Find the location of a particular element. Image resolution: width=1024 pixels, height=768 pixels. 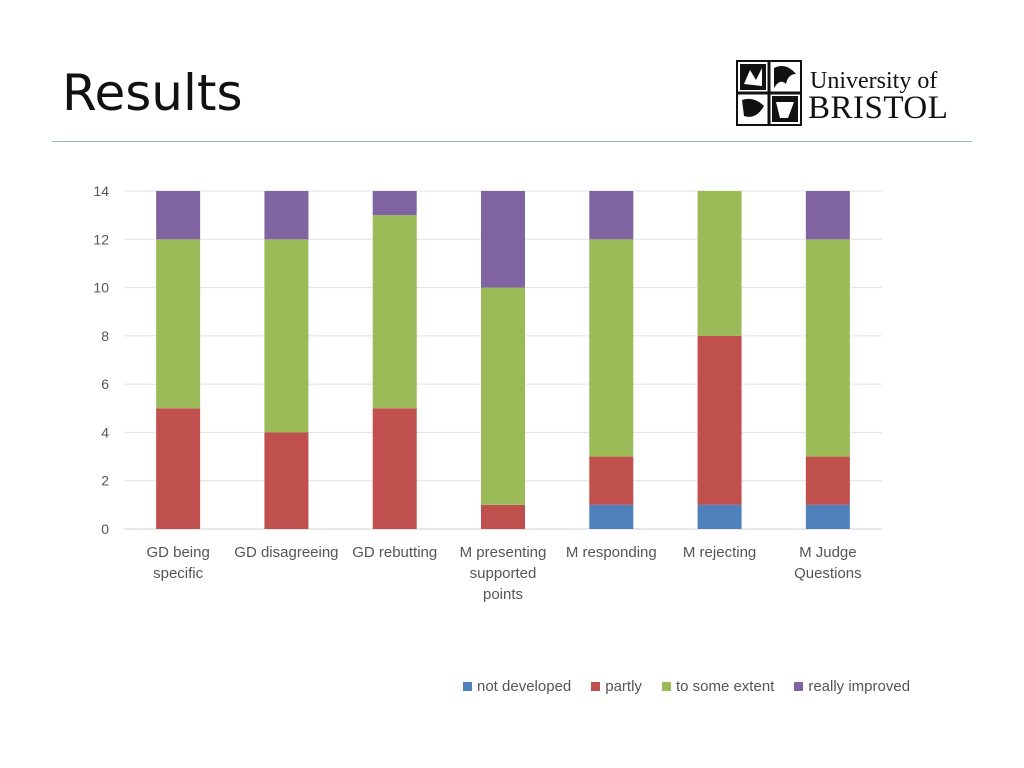

x-tick-label: GD disagreeing is located at coordinates (286, 552).